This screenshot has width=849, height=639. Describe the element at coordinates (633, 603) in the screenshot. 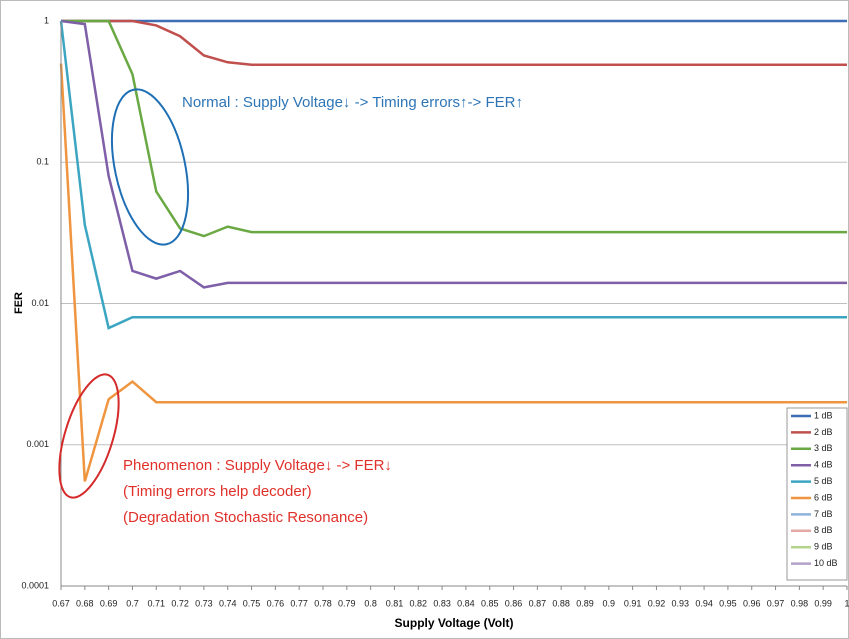

I see `x-tick-label: 0.91` at that location.